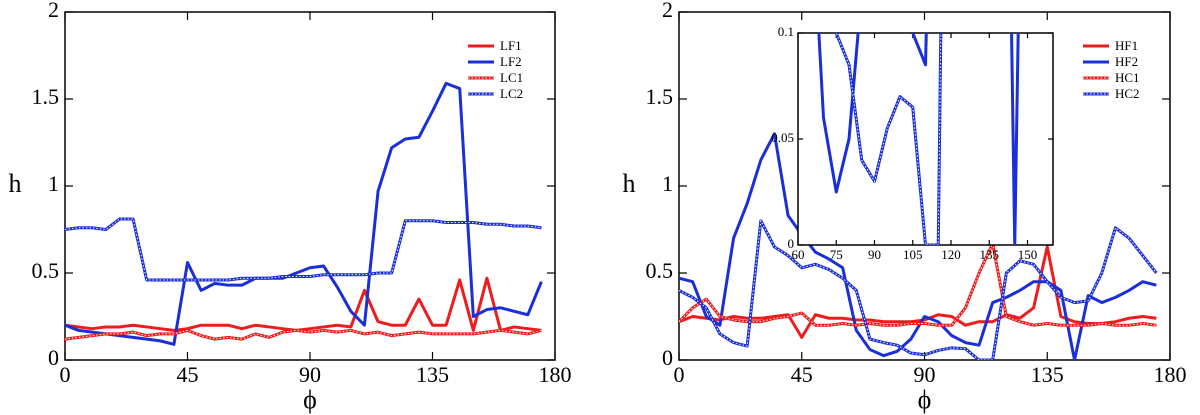  Describe the element at coordinates (1126, 61) in the screenshot. I see `legend-label: HF2` at that location.